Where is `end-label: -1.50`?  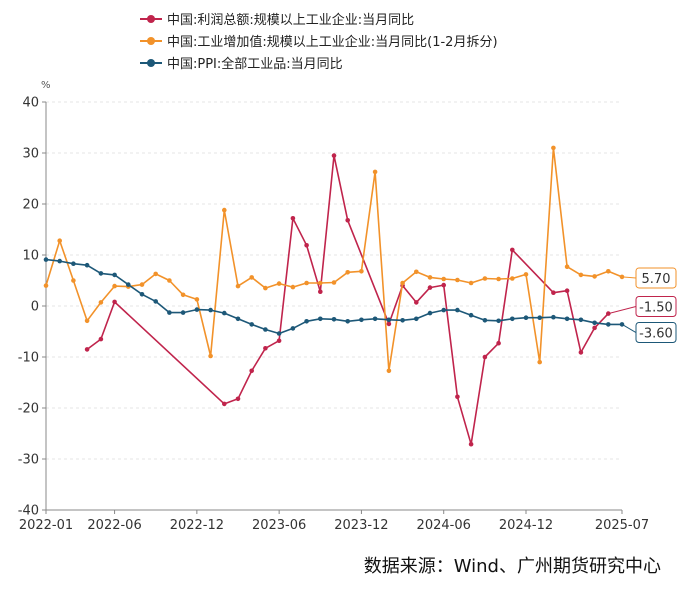
end-label: -1.50 is located at coordinates (656, 308).